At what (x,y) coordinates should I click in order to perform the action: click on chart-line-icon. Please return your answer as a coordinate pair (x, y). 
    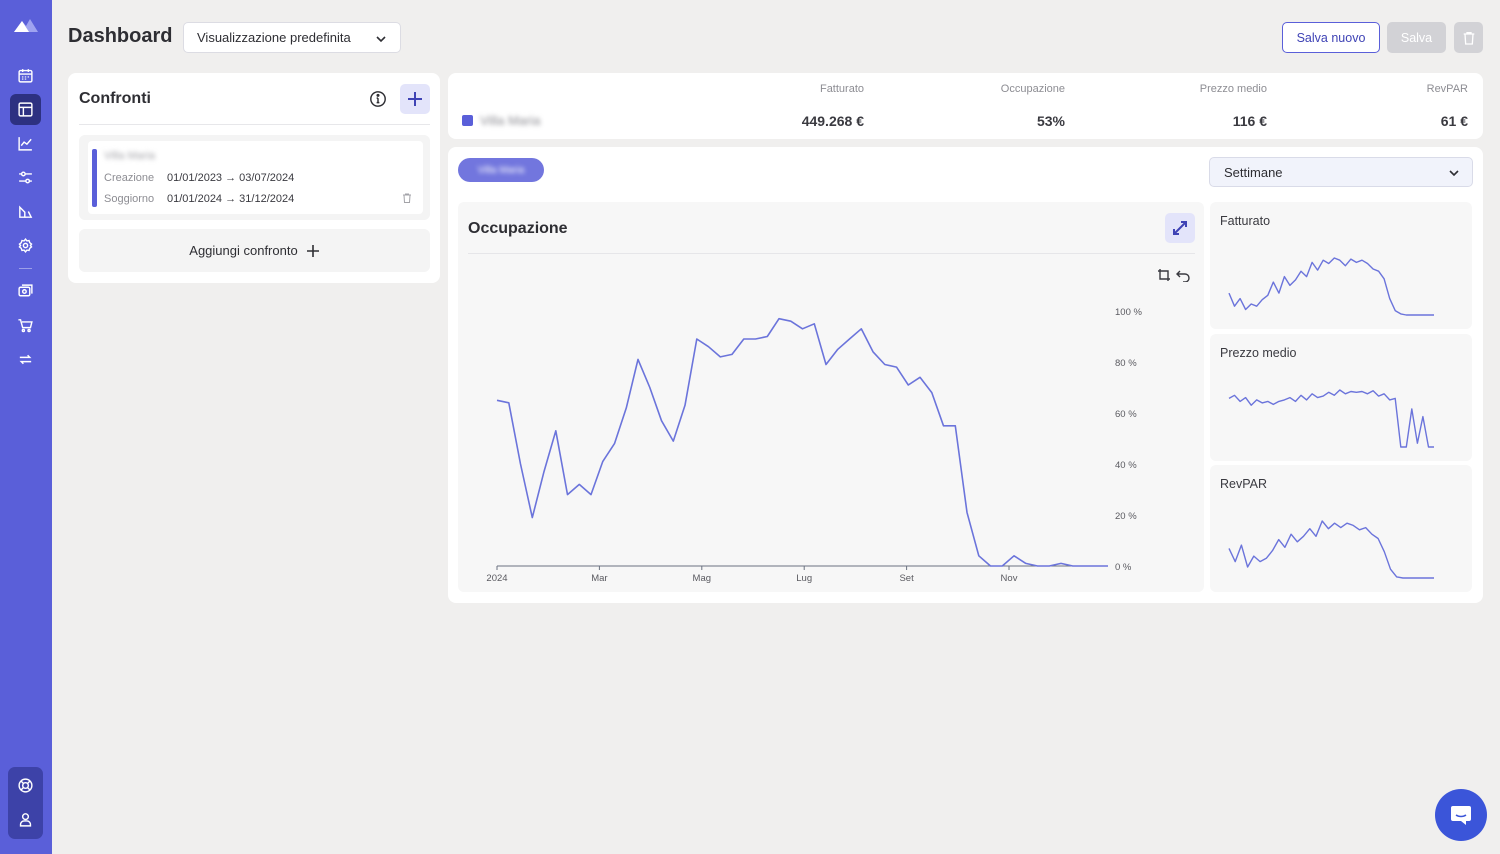
    Looking at the image, I should click on (25, 144).